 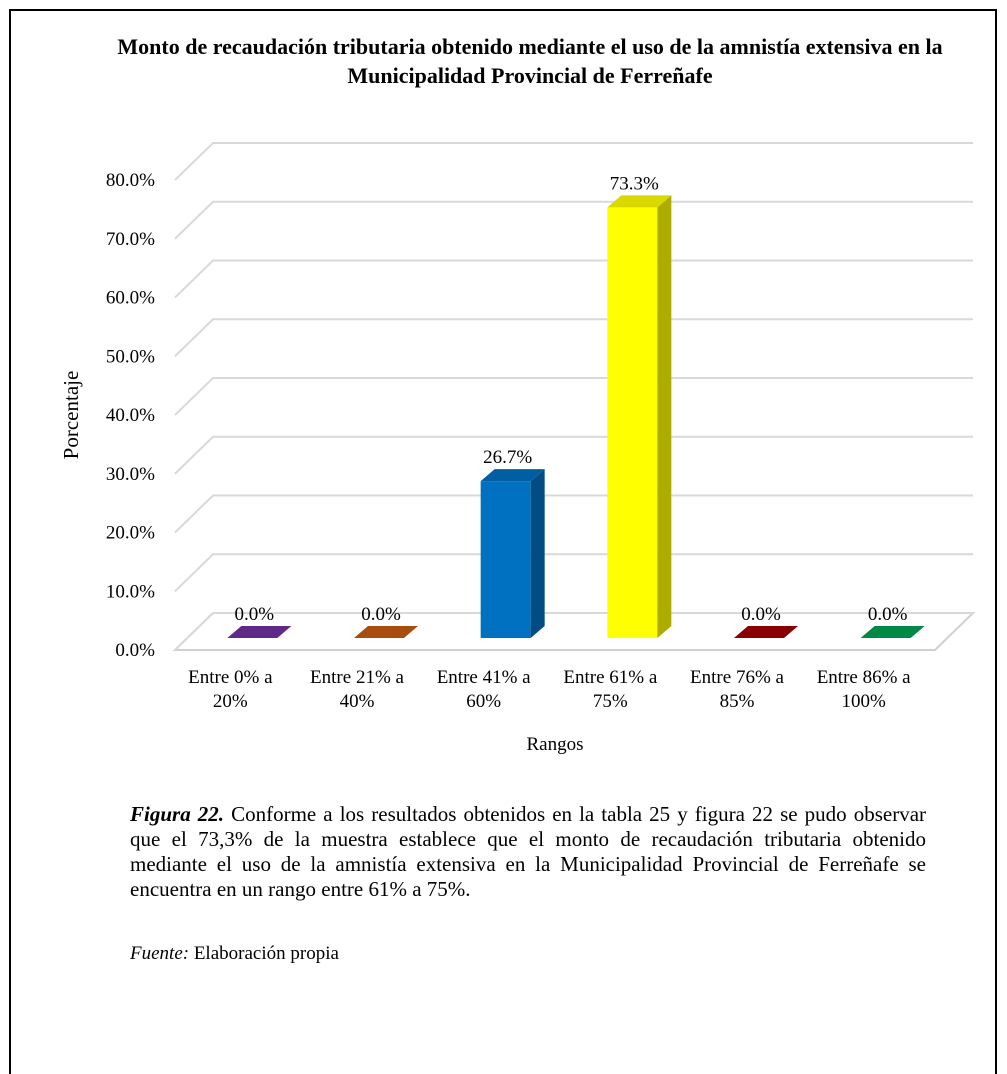 I want to click on data-label: 73.3%, so click(x=634, y=183).